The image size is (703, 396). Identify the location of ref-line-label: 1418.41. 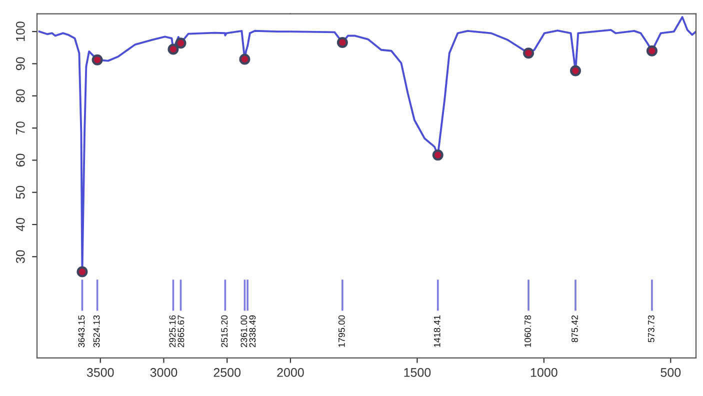
(437, 331).